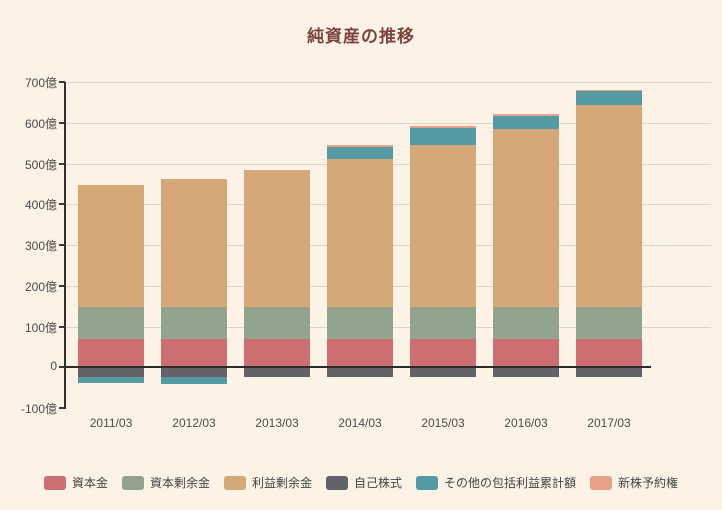  Describe the element at coordinates (526, 122) in the screenshot. I see `bar-segment-oci-2016/03` at that location.